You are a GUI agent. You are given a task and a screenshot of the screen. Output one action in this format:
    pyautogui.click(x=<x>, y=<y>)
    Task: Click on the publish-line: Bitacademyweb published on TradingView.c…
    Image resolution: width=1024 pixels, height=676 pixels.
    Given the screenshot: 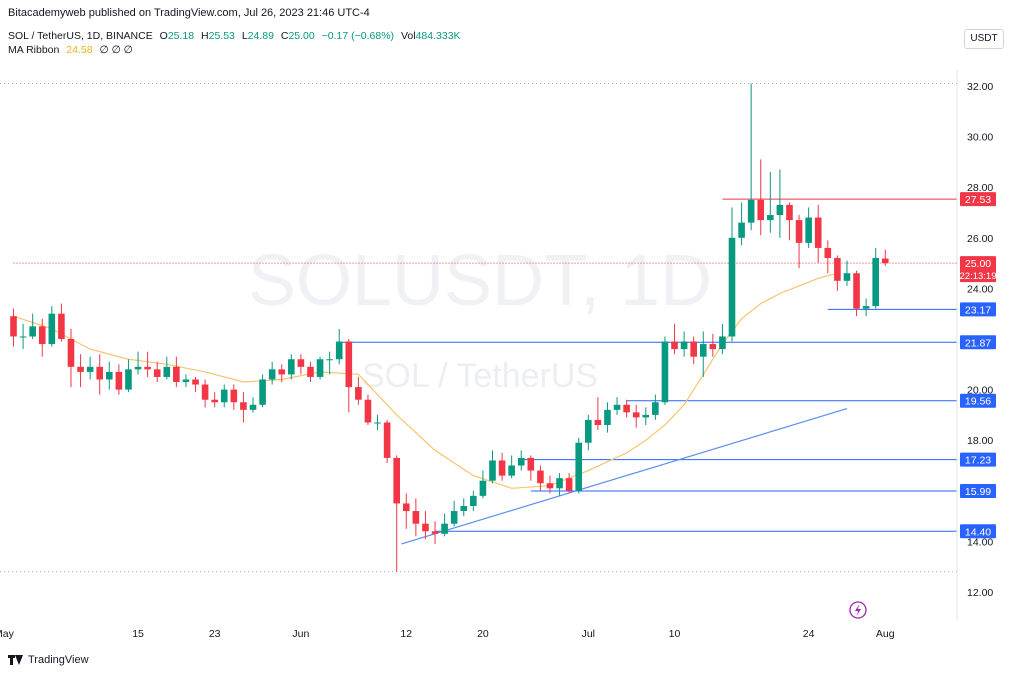 What is the action you would take?
    pyautogui.click(x=189, y=13)
    